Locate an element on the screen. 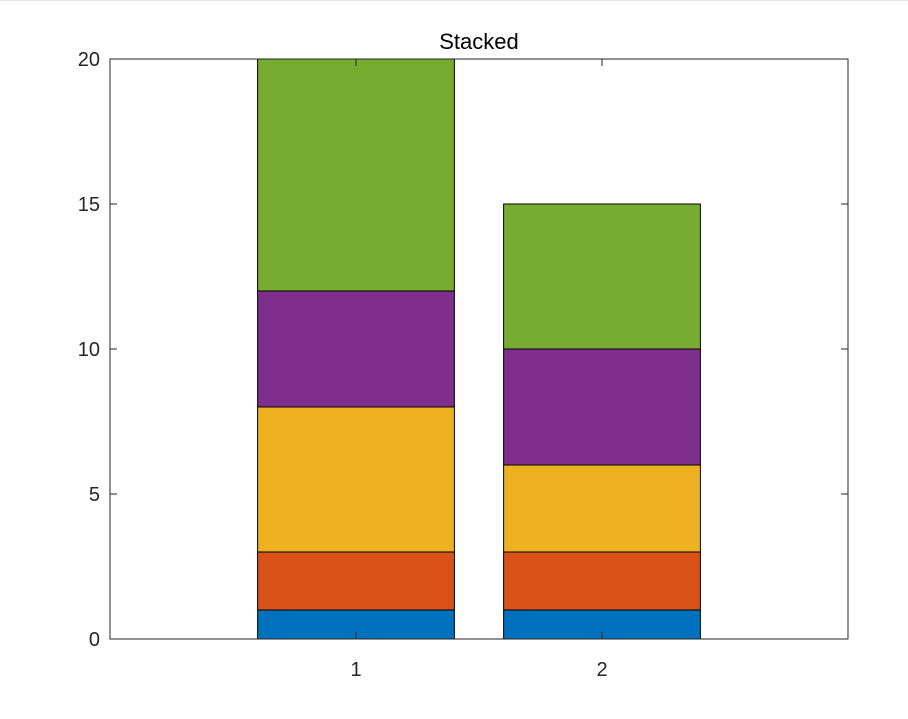 The image size is (908, 719). y-tick-label: 10 is located at coordinates (89, 350).